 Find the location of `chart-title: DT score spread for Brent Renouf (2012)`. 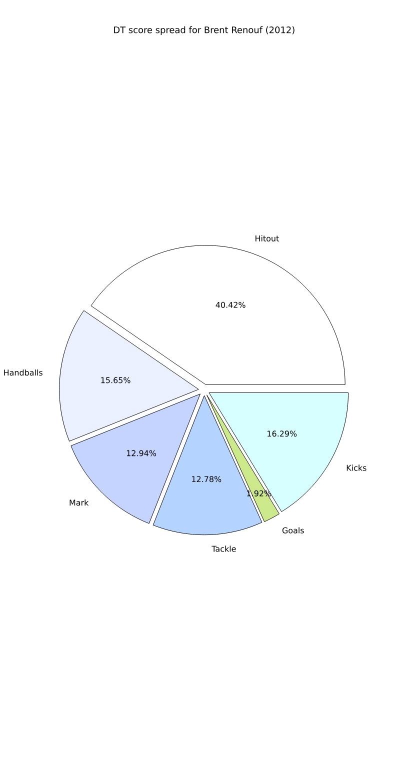

chart-title: DT score spread for Brent Renouf (2012) is located at coordinates (204, 30).